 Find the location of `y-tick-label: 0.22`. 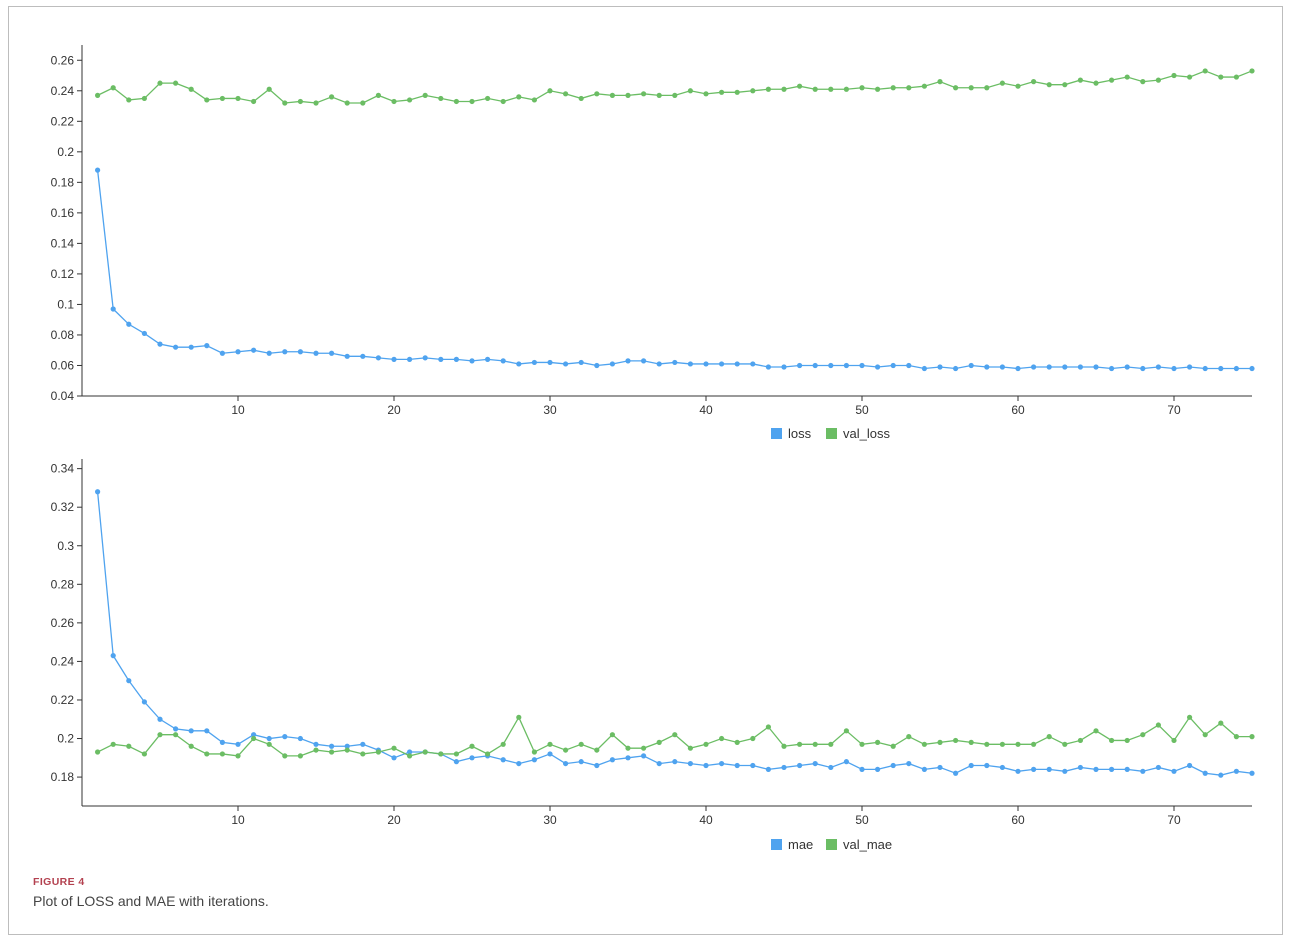

y-tick-label: 0.22 is located at coordinates (63, 121).